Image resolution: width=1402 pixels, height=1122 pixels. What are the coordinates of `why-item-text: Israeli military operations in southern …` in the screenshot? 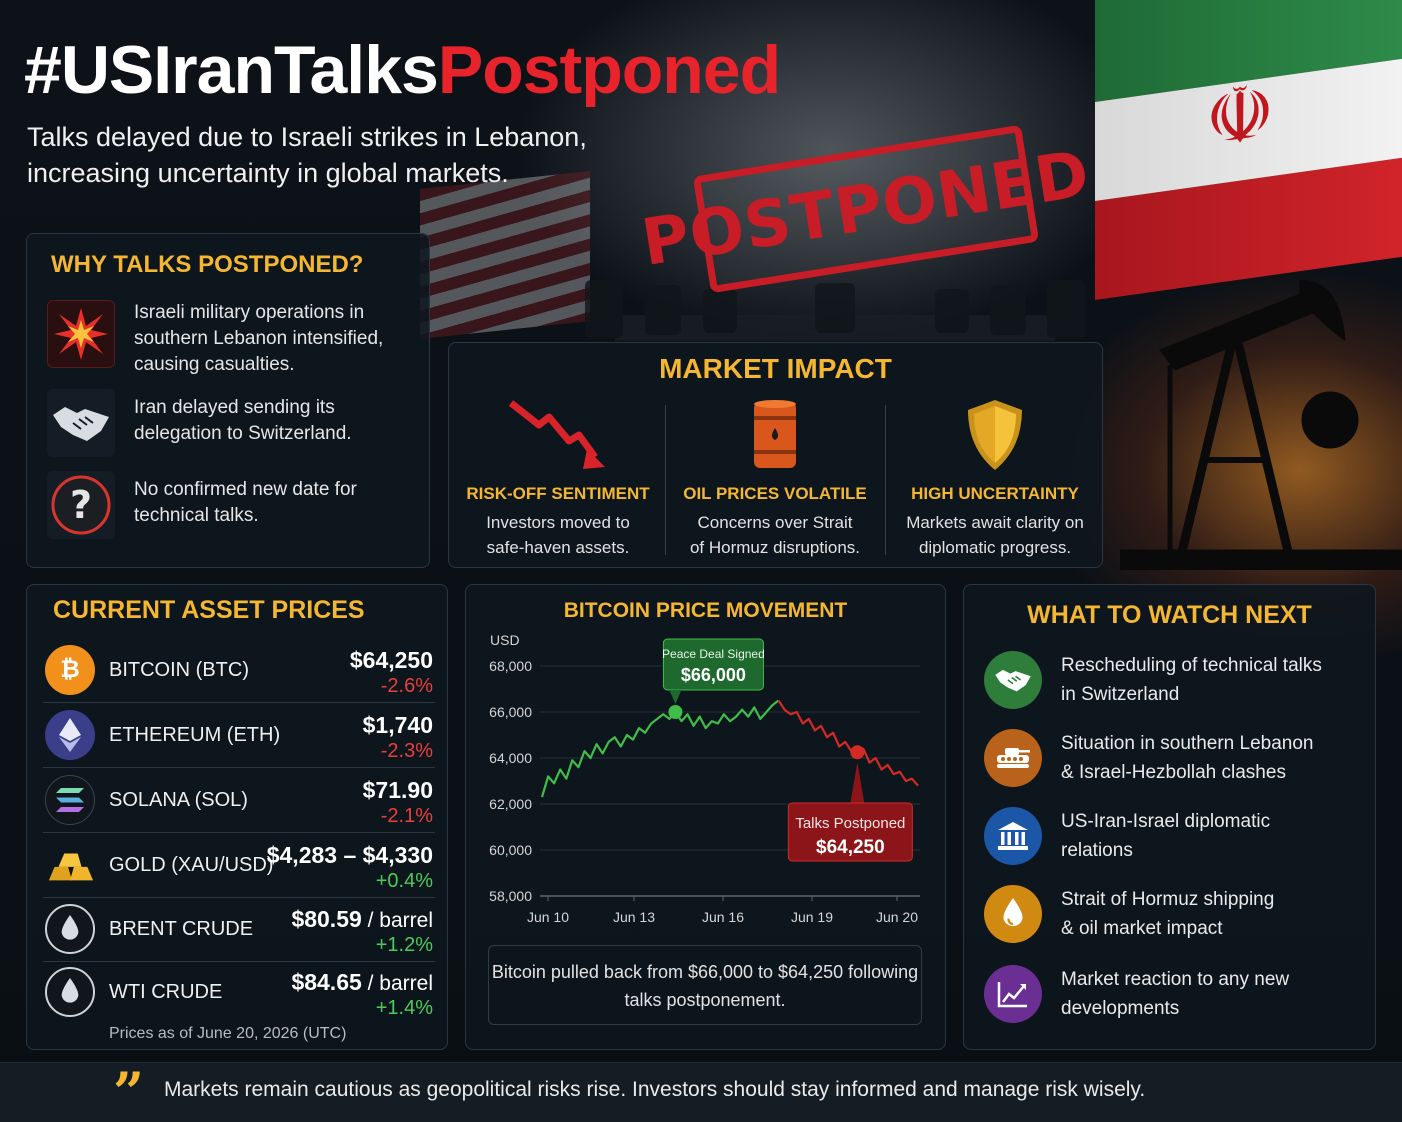 It's located at (259, 338).